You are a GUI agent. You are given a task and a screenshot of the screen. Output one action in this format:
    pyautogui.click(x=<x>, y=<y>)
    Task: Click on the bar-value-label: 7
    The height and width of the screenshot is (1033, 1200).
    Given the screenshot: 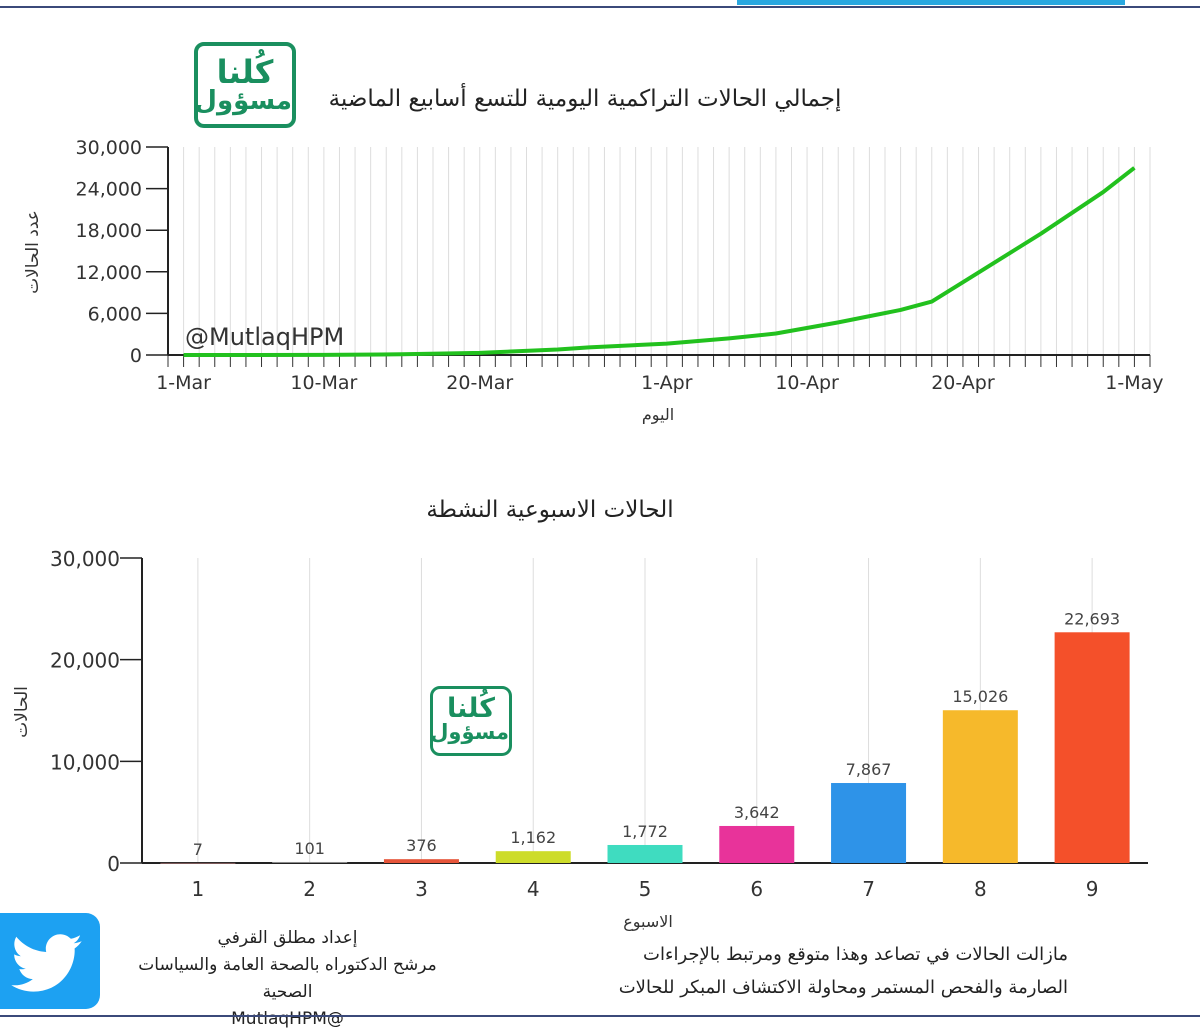 What is the action you would take?
    pyautogui.click(x=198, y=849)
    